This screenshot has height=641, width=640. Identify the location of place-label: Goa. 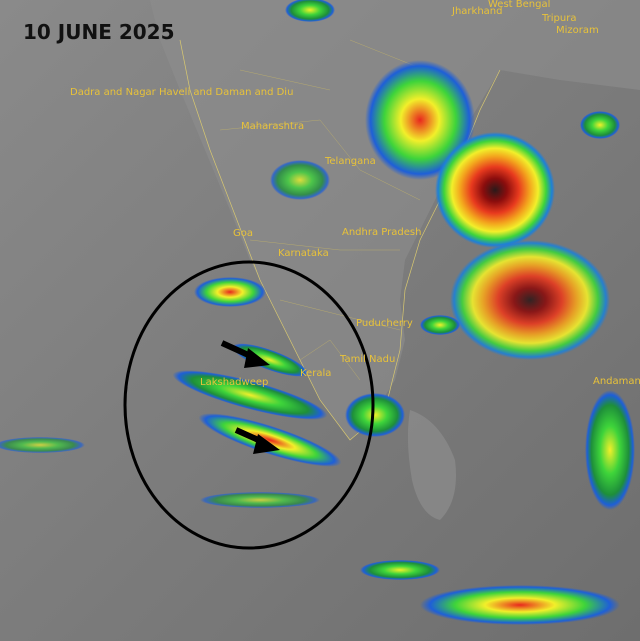
(243, 233).